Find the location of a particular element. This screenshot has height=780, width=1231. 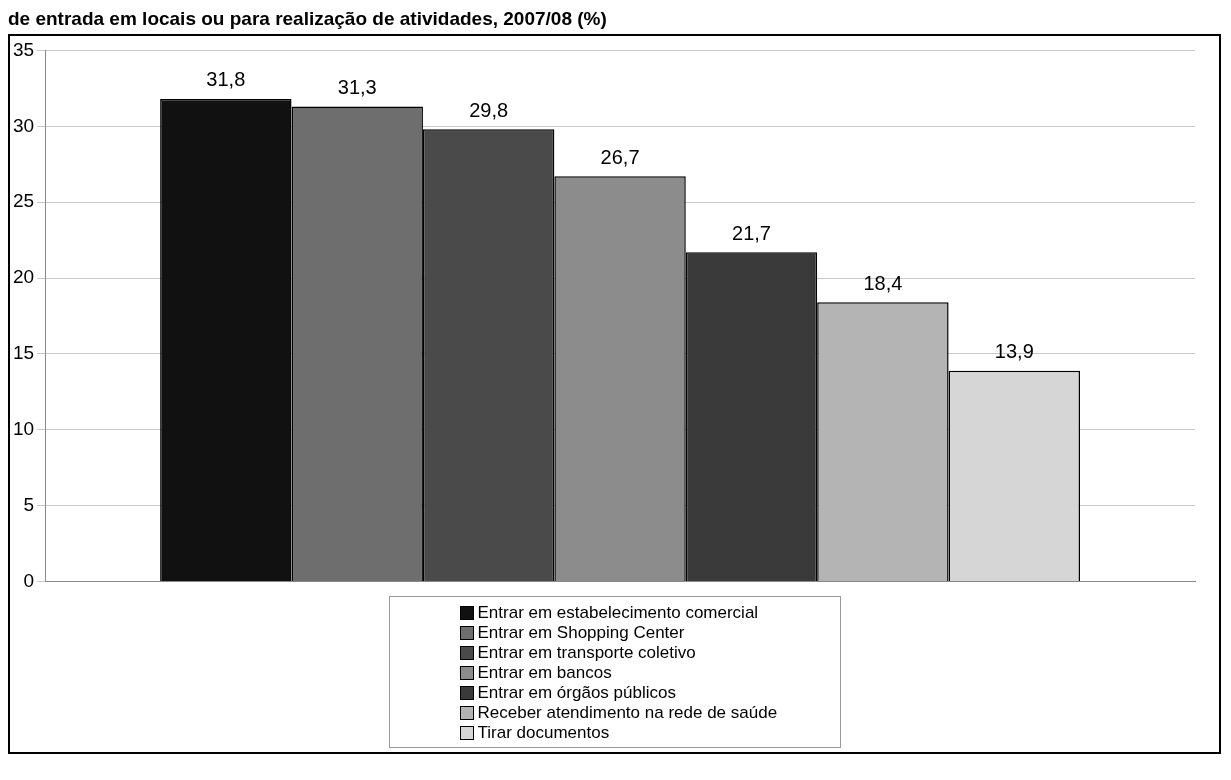

legend-label: Entrar em transporte coletivo is located at coordinates (586, 653).